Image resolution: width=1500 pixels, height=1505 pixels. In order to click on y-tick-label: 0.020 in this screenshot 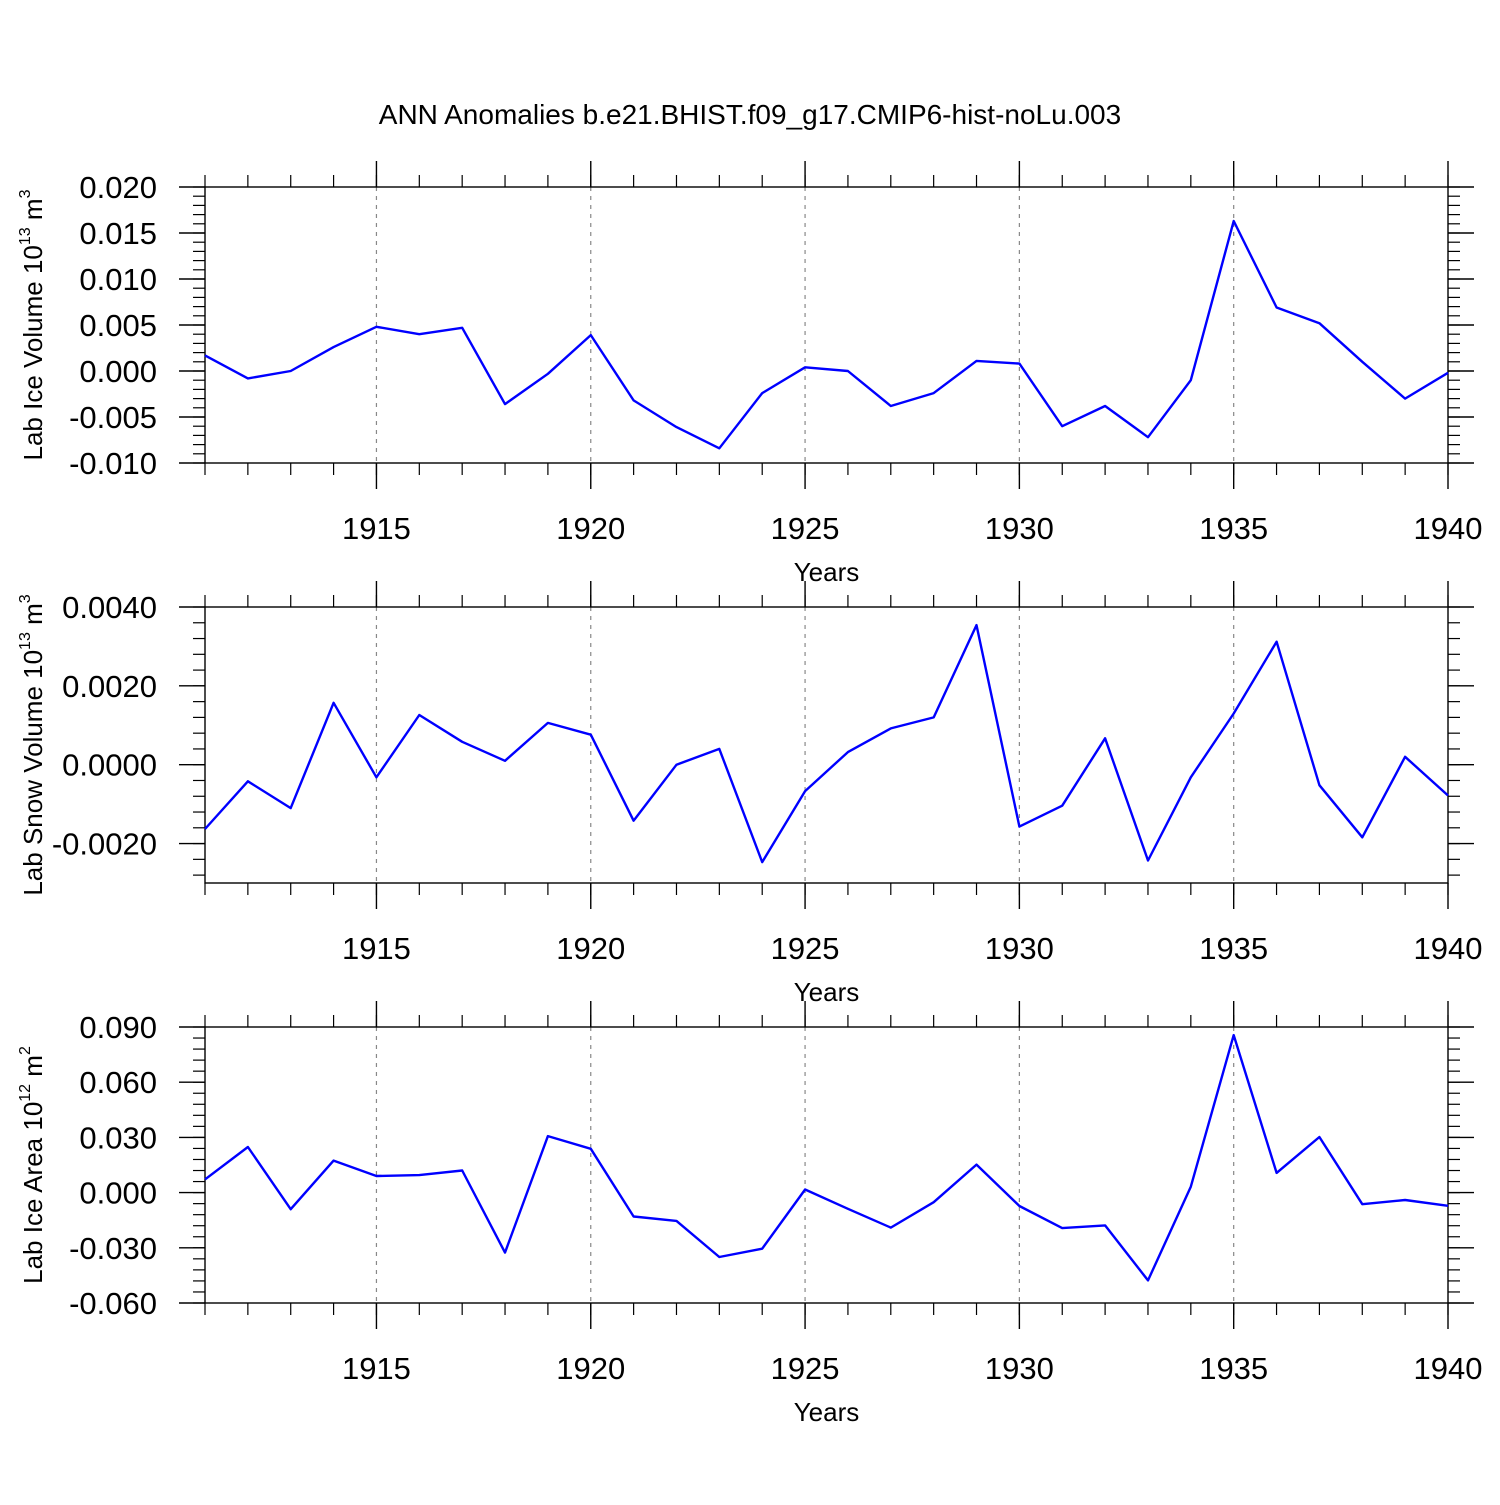, I will do `click(118, 187)`.